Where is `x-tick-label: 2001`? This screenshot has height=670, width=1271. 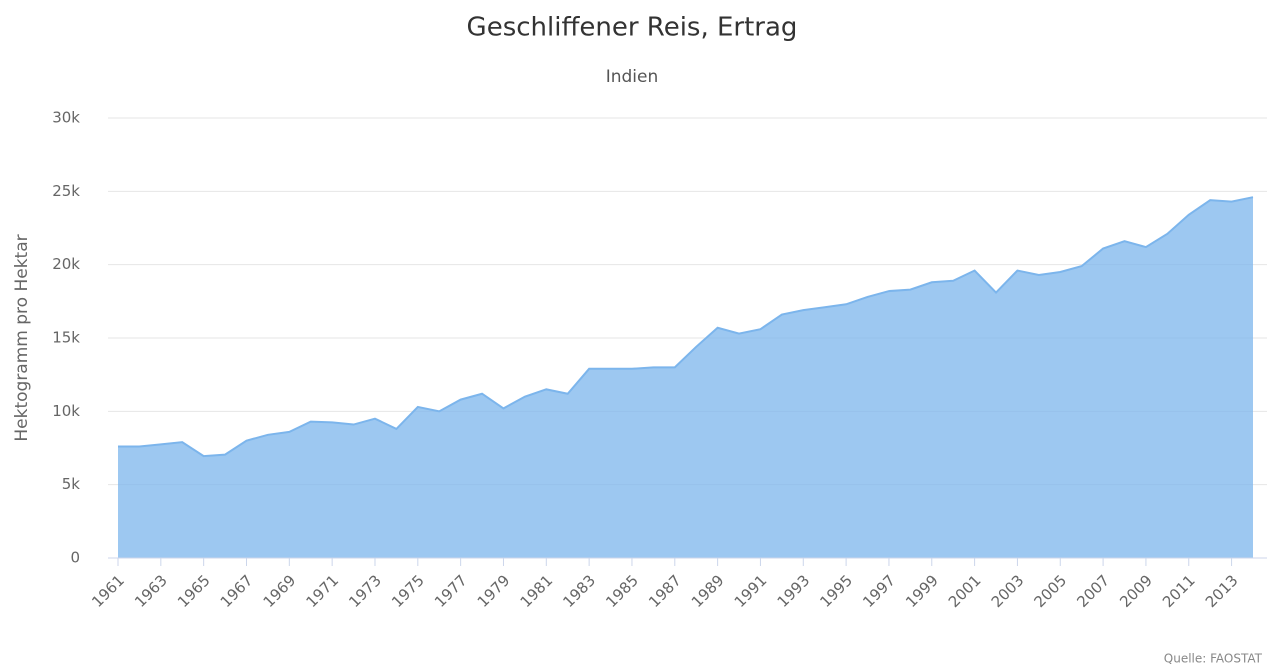
x-tick-label: 2001 is located at coordinates (965, 591).